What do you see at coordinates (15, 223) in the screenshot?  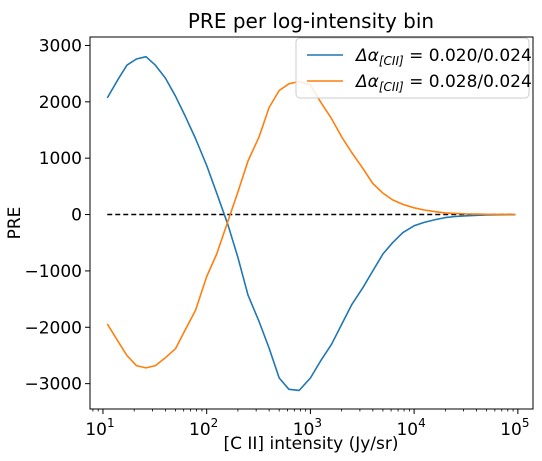 I see `y-axis-label: PRE` at bounding box center [15, 223].